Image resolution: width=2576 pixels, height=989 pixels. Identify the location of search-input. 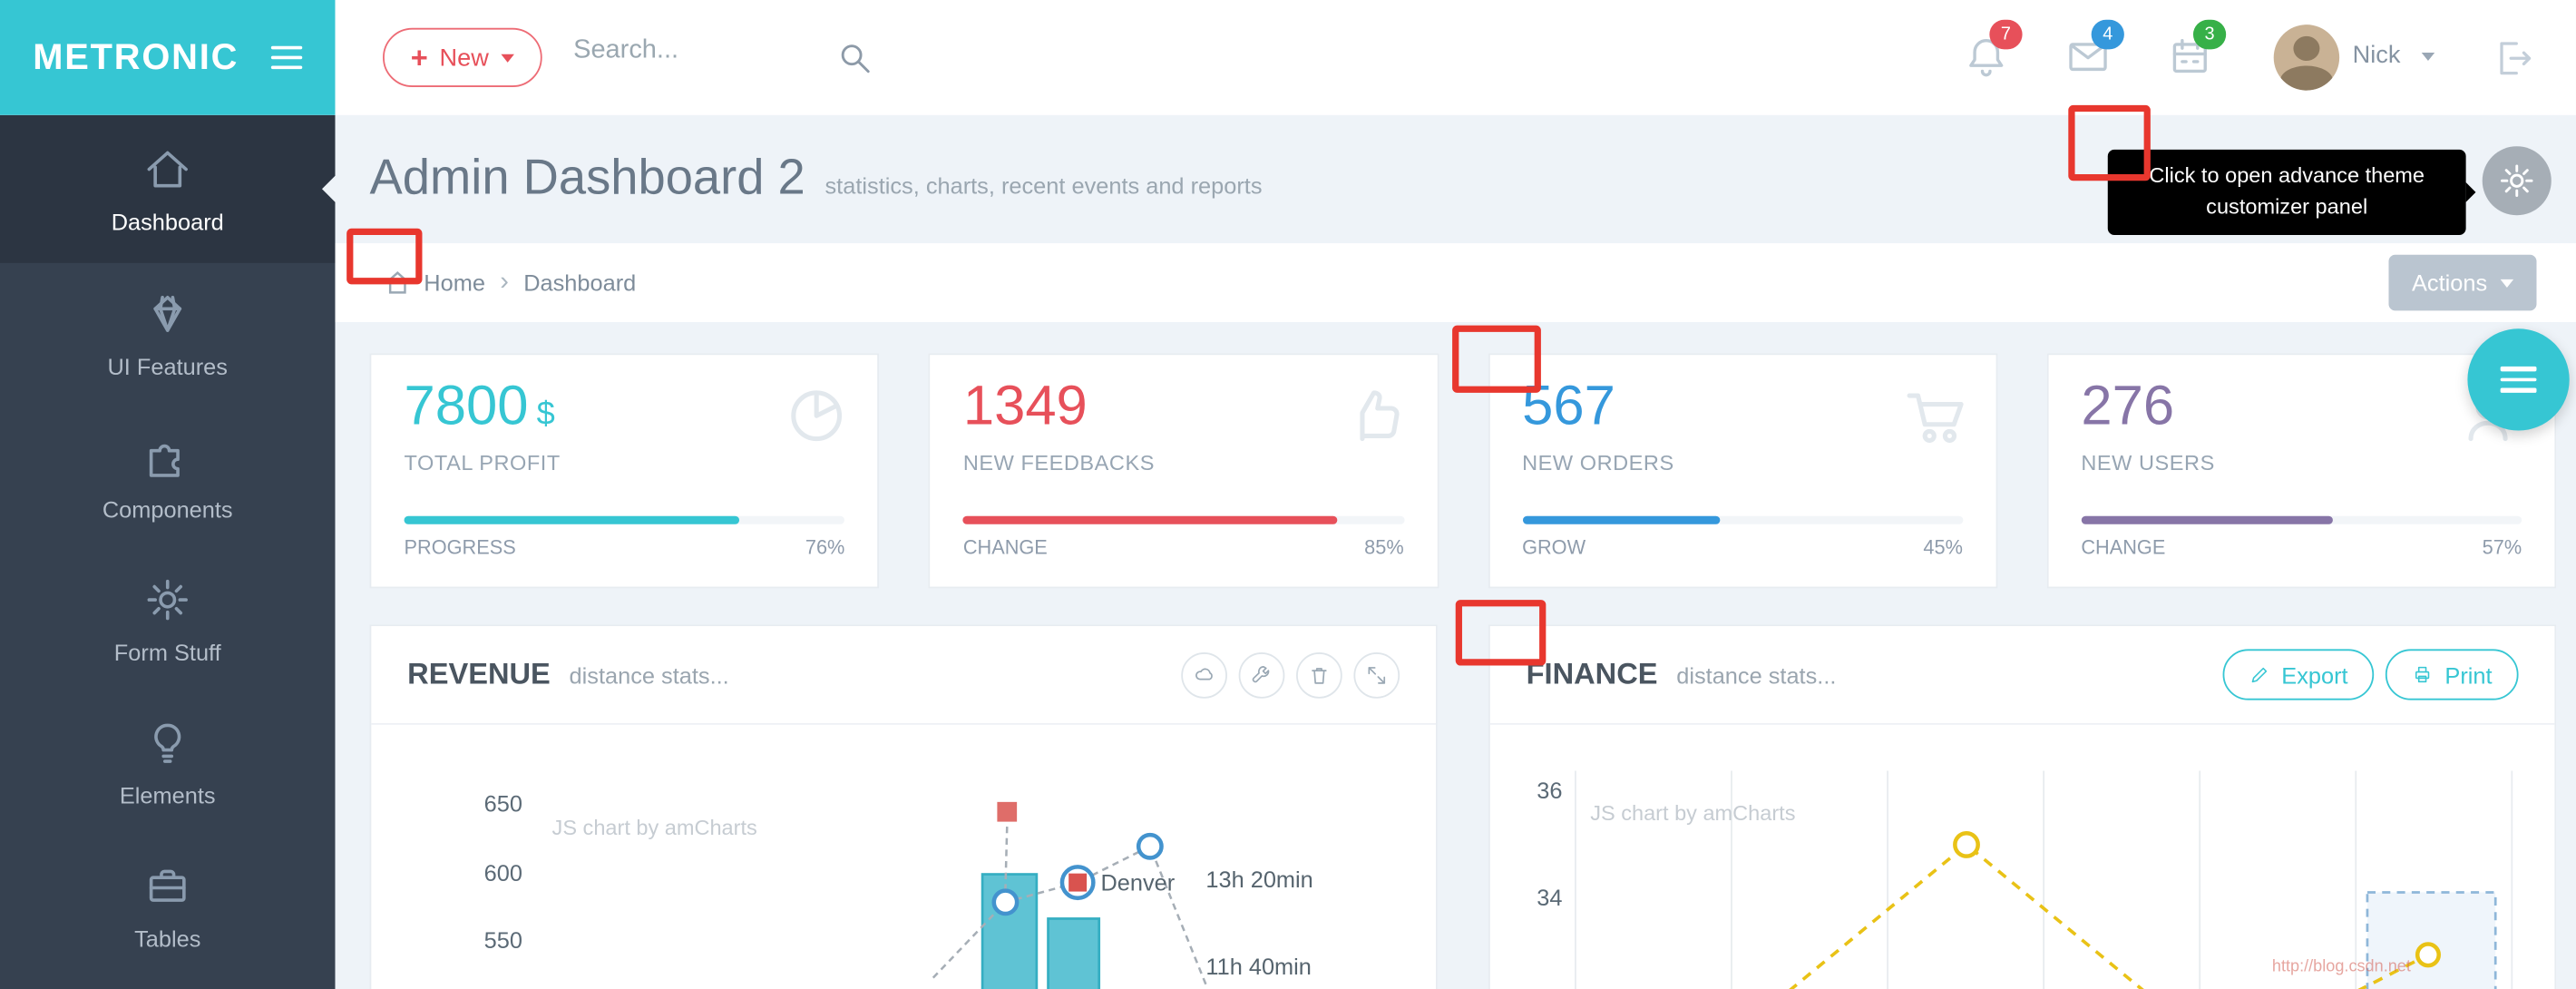
(697, 51).